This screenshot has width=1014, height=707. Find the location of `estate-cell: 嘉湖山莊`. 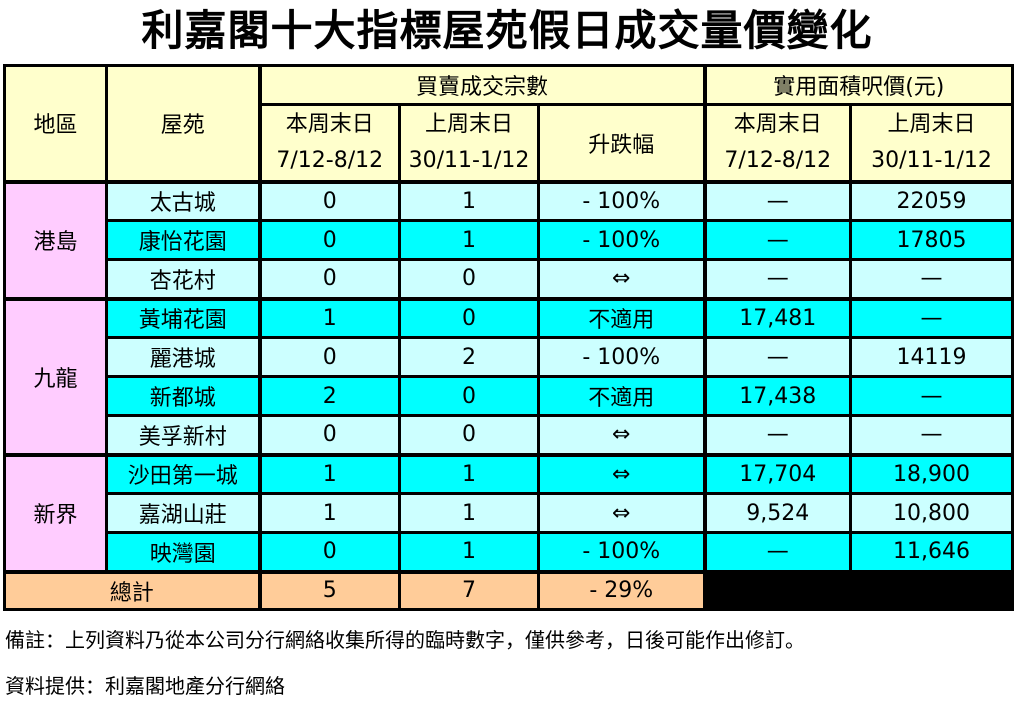

estate-cell: 嘉湖山莊 is located at coordinates (183, 513).